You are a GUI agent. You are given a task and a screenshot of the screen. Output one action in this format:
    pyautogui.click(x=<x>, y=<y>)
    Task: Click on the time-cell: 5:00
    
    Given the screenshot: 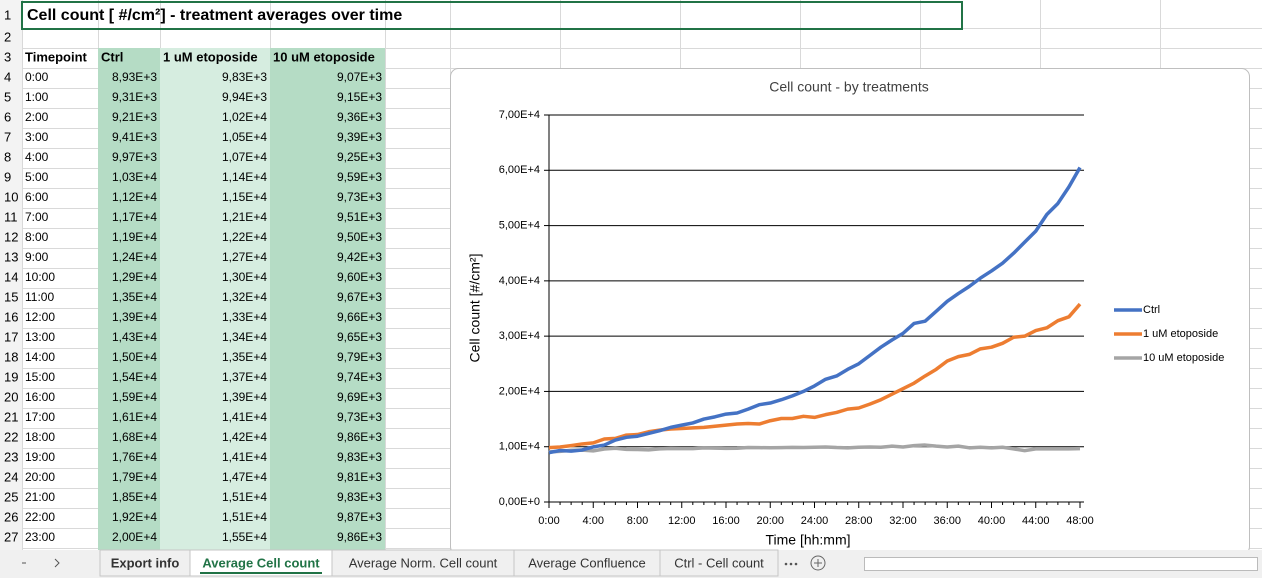 What is the action you would take?
    pyautogui.click(x=37, y=177)
    